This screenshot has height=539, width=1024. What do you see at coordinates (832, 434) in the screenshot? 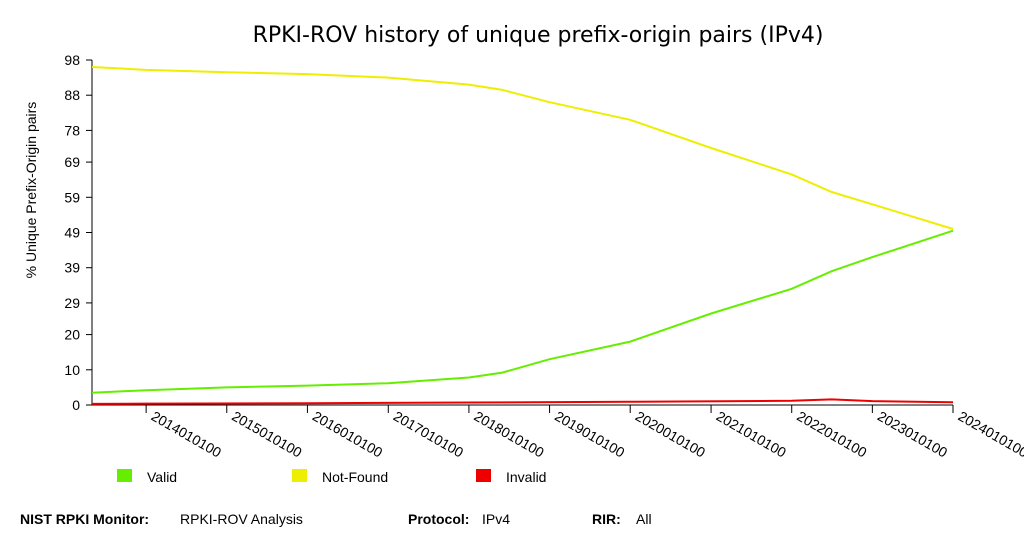
I see `x-tick-label: 2022010100` at bounding box center [832, 434].